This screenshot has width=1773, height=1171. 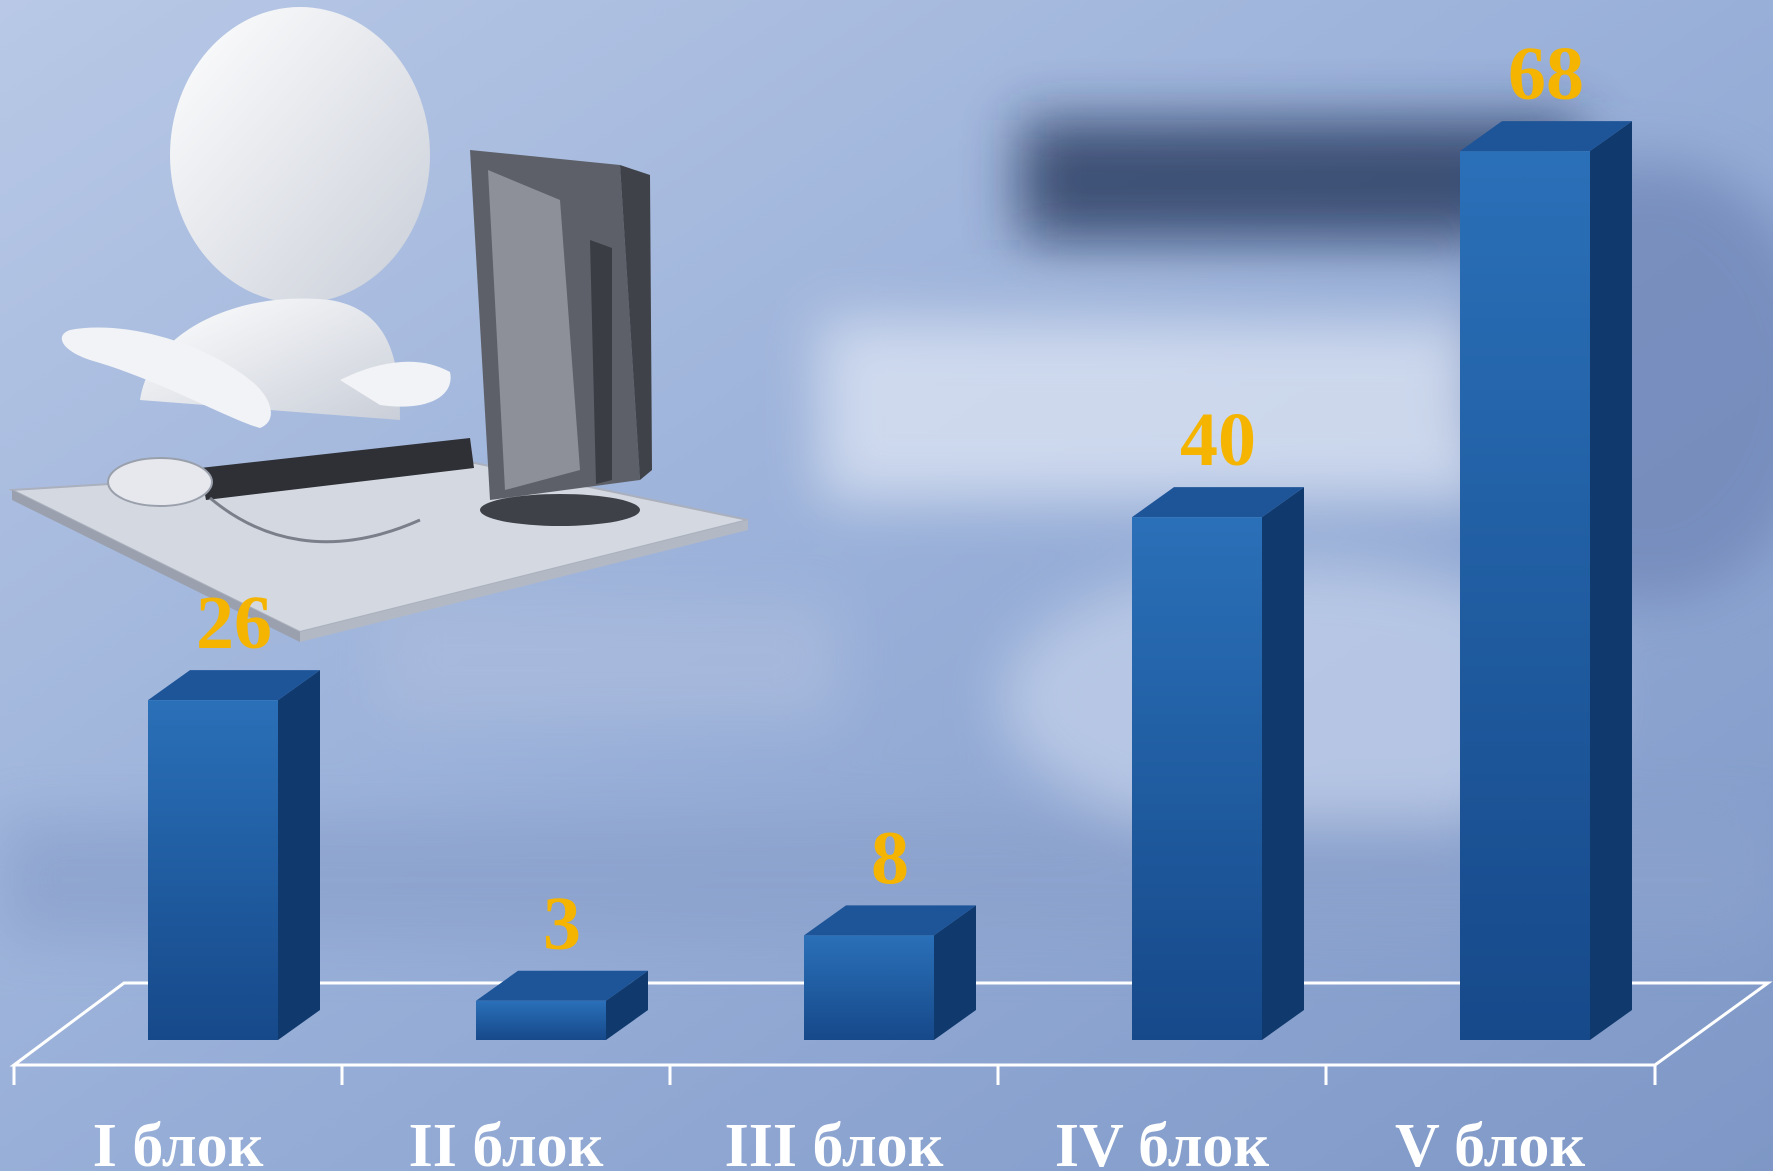 I want to click on category-label-4: IV блок, so click(x=1162, y=1141).